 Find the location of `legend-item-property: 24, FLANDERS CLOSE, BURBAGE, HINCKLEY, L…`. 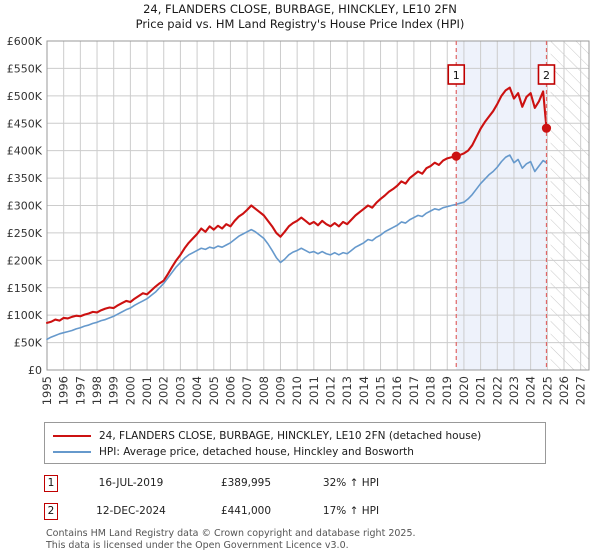

legend-item-property: 24, FLANDERS CLOSE, BURBAGE, HINCKLEY, L… is located at coordinates (295, 436).